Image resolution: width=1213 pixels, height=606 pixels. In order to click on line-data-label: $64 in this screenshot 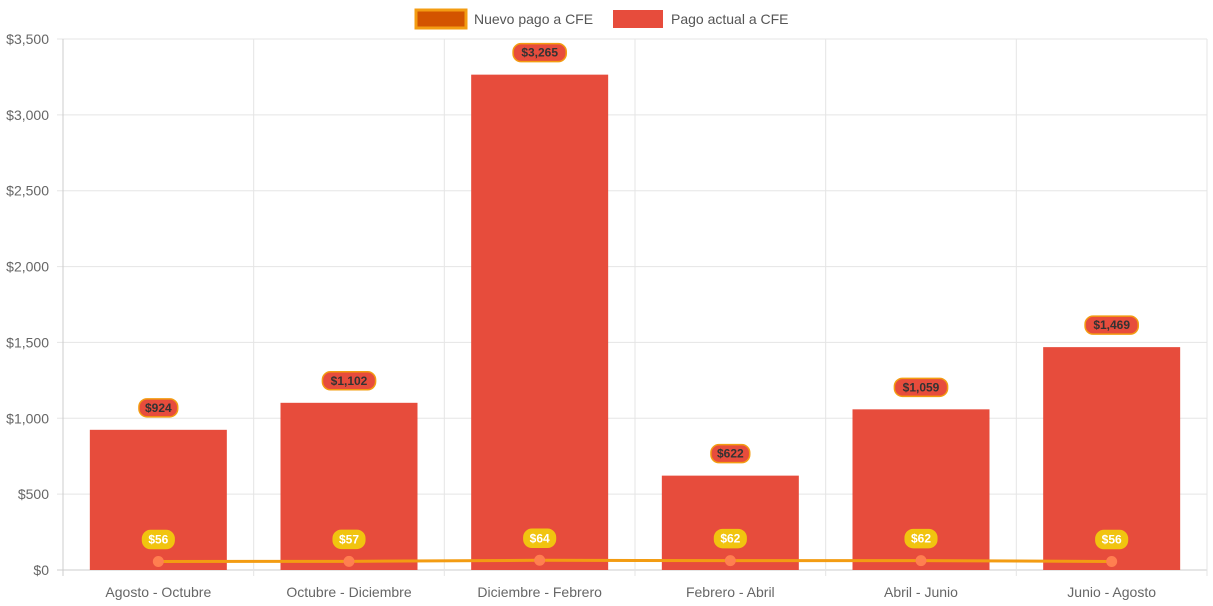, I will do `click(540, 538)`.